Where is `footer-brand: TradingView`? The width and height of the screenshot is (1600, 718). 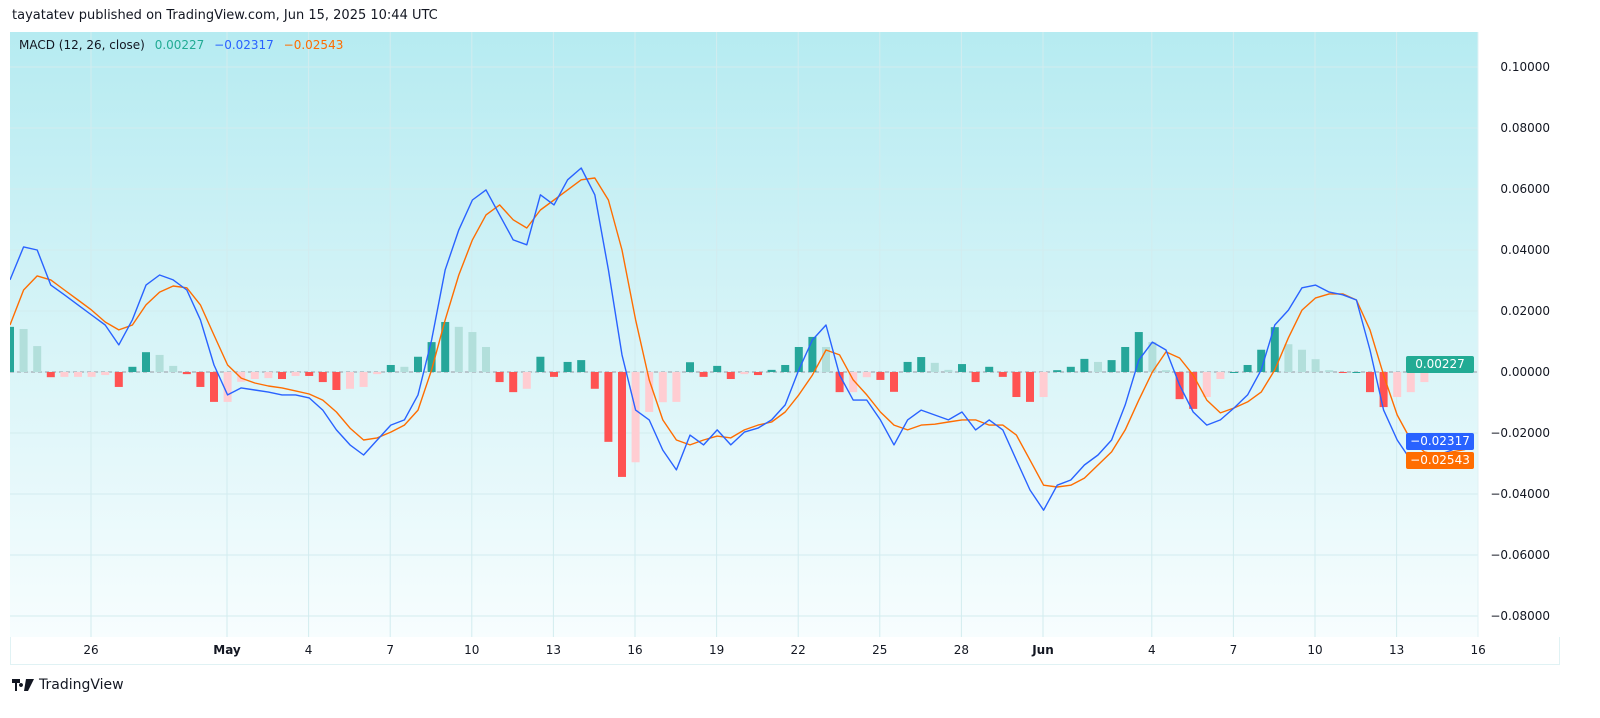
footer-brand: TradingView is located at coordinates (68, 685).